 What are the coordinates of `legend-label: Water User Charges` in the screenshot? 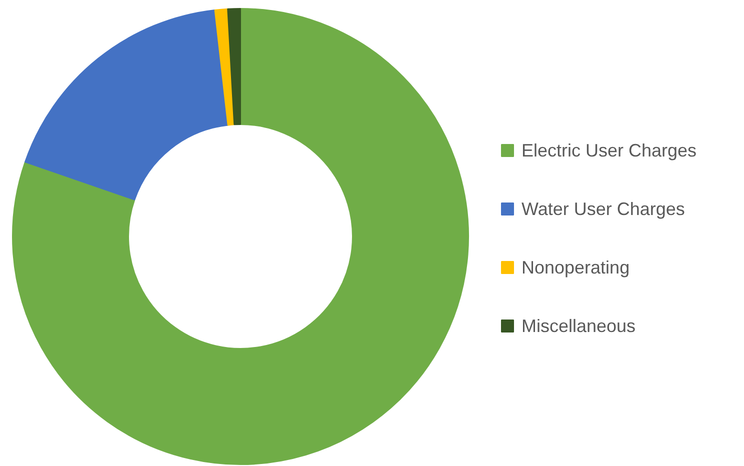 It's located at (603, 209).